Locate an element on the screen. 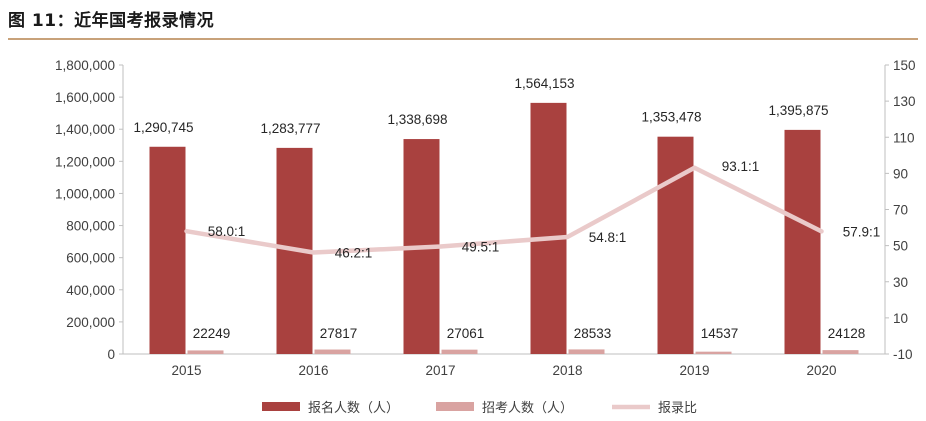 The width and height of the screenshot is (926, 421). left-tick-label: 200,000 is located at coordinates (90, 322).